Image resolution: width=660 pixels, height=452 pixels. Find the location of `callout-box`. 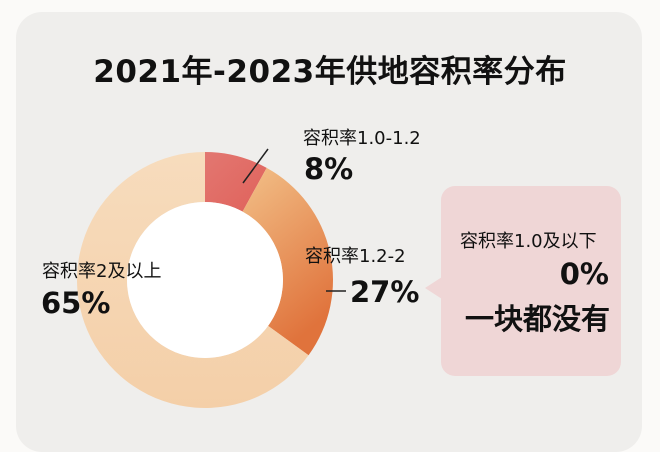

callout-box is located at coordinates (531, 281).